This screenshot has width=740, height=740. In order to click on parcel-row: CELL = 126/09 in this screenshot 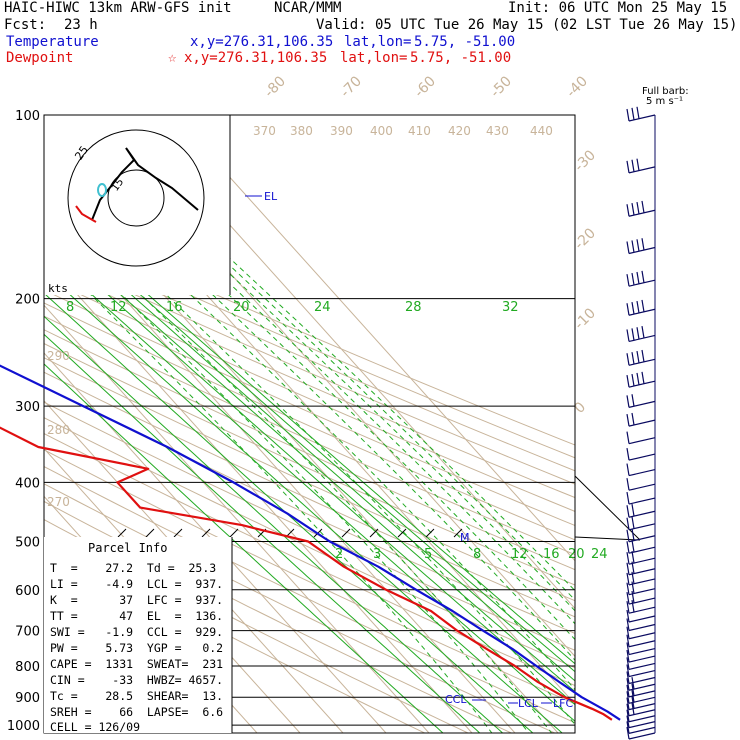, I will do `click(95, 727)`.